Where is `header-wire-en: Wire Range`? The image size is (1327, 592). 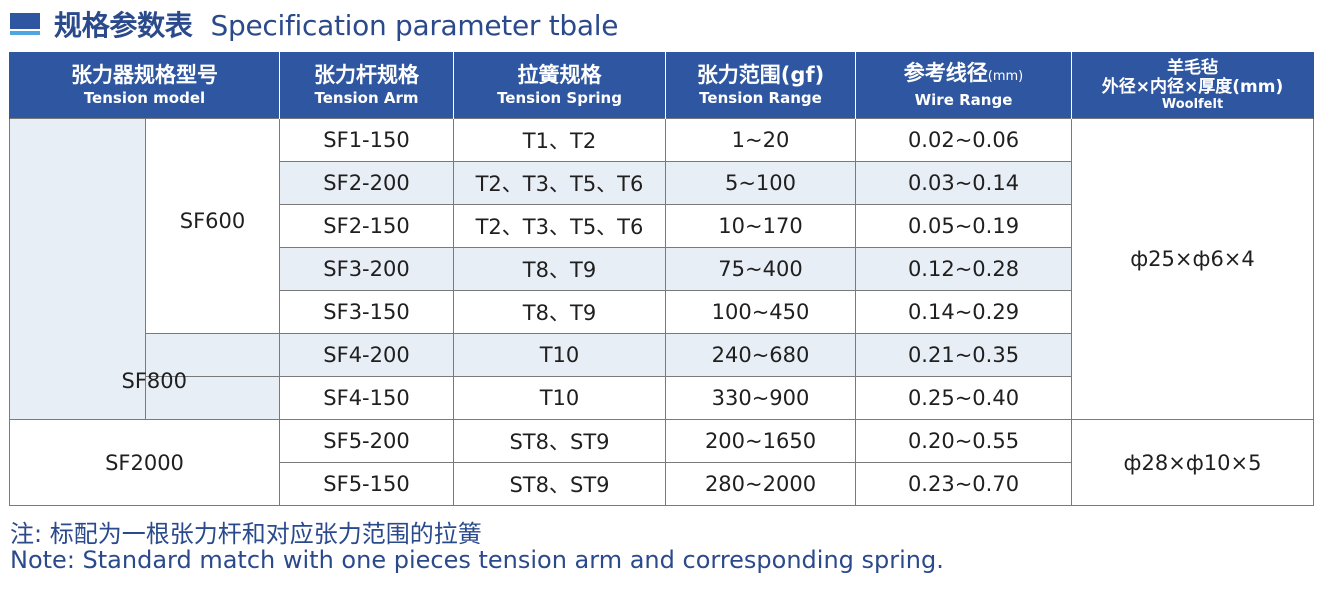 header-wire-en: Wire Range is located at coordinates (963, 100).